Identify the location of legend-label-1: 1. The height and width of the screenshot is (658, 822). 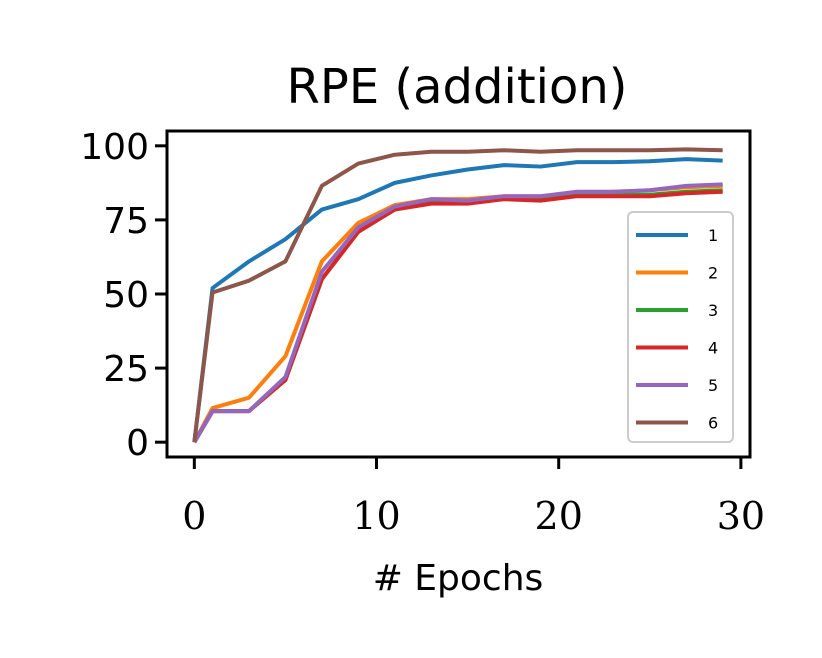
(713, 235).